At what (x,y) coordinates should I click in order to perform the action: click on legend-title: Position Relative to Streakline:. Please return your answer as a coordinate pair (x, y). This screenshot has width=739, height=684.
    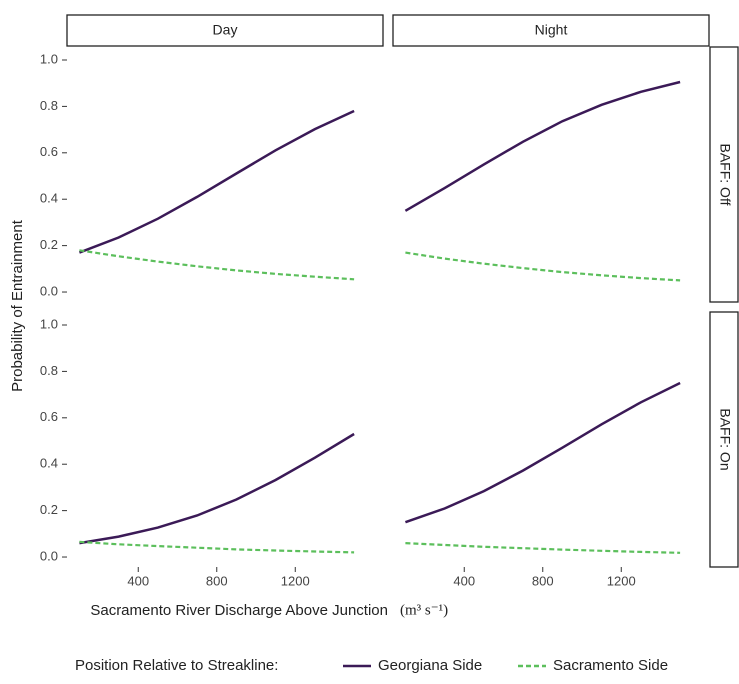
    Looking at the image, I should click on (176, 665).